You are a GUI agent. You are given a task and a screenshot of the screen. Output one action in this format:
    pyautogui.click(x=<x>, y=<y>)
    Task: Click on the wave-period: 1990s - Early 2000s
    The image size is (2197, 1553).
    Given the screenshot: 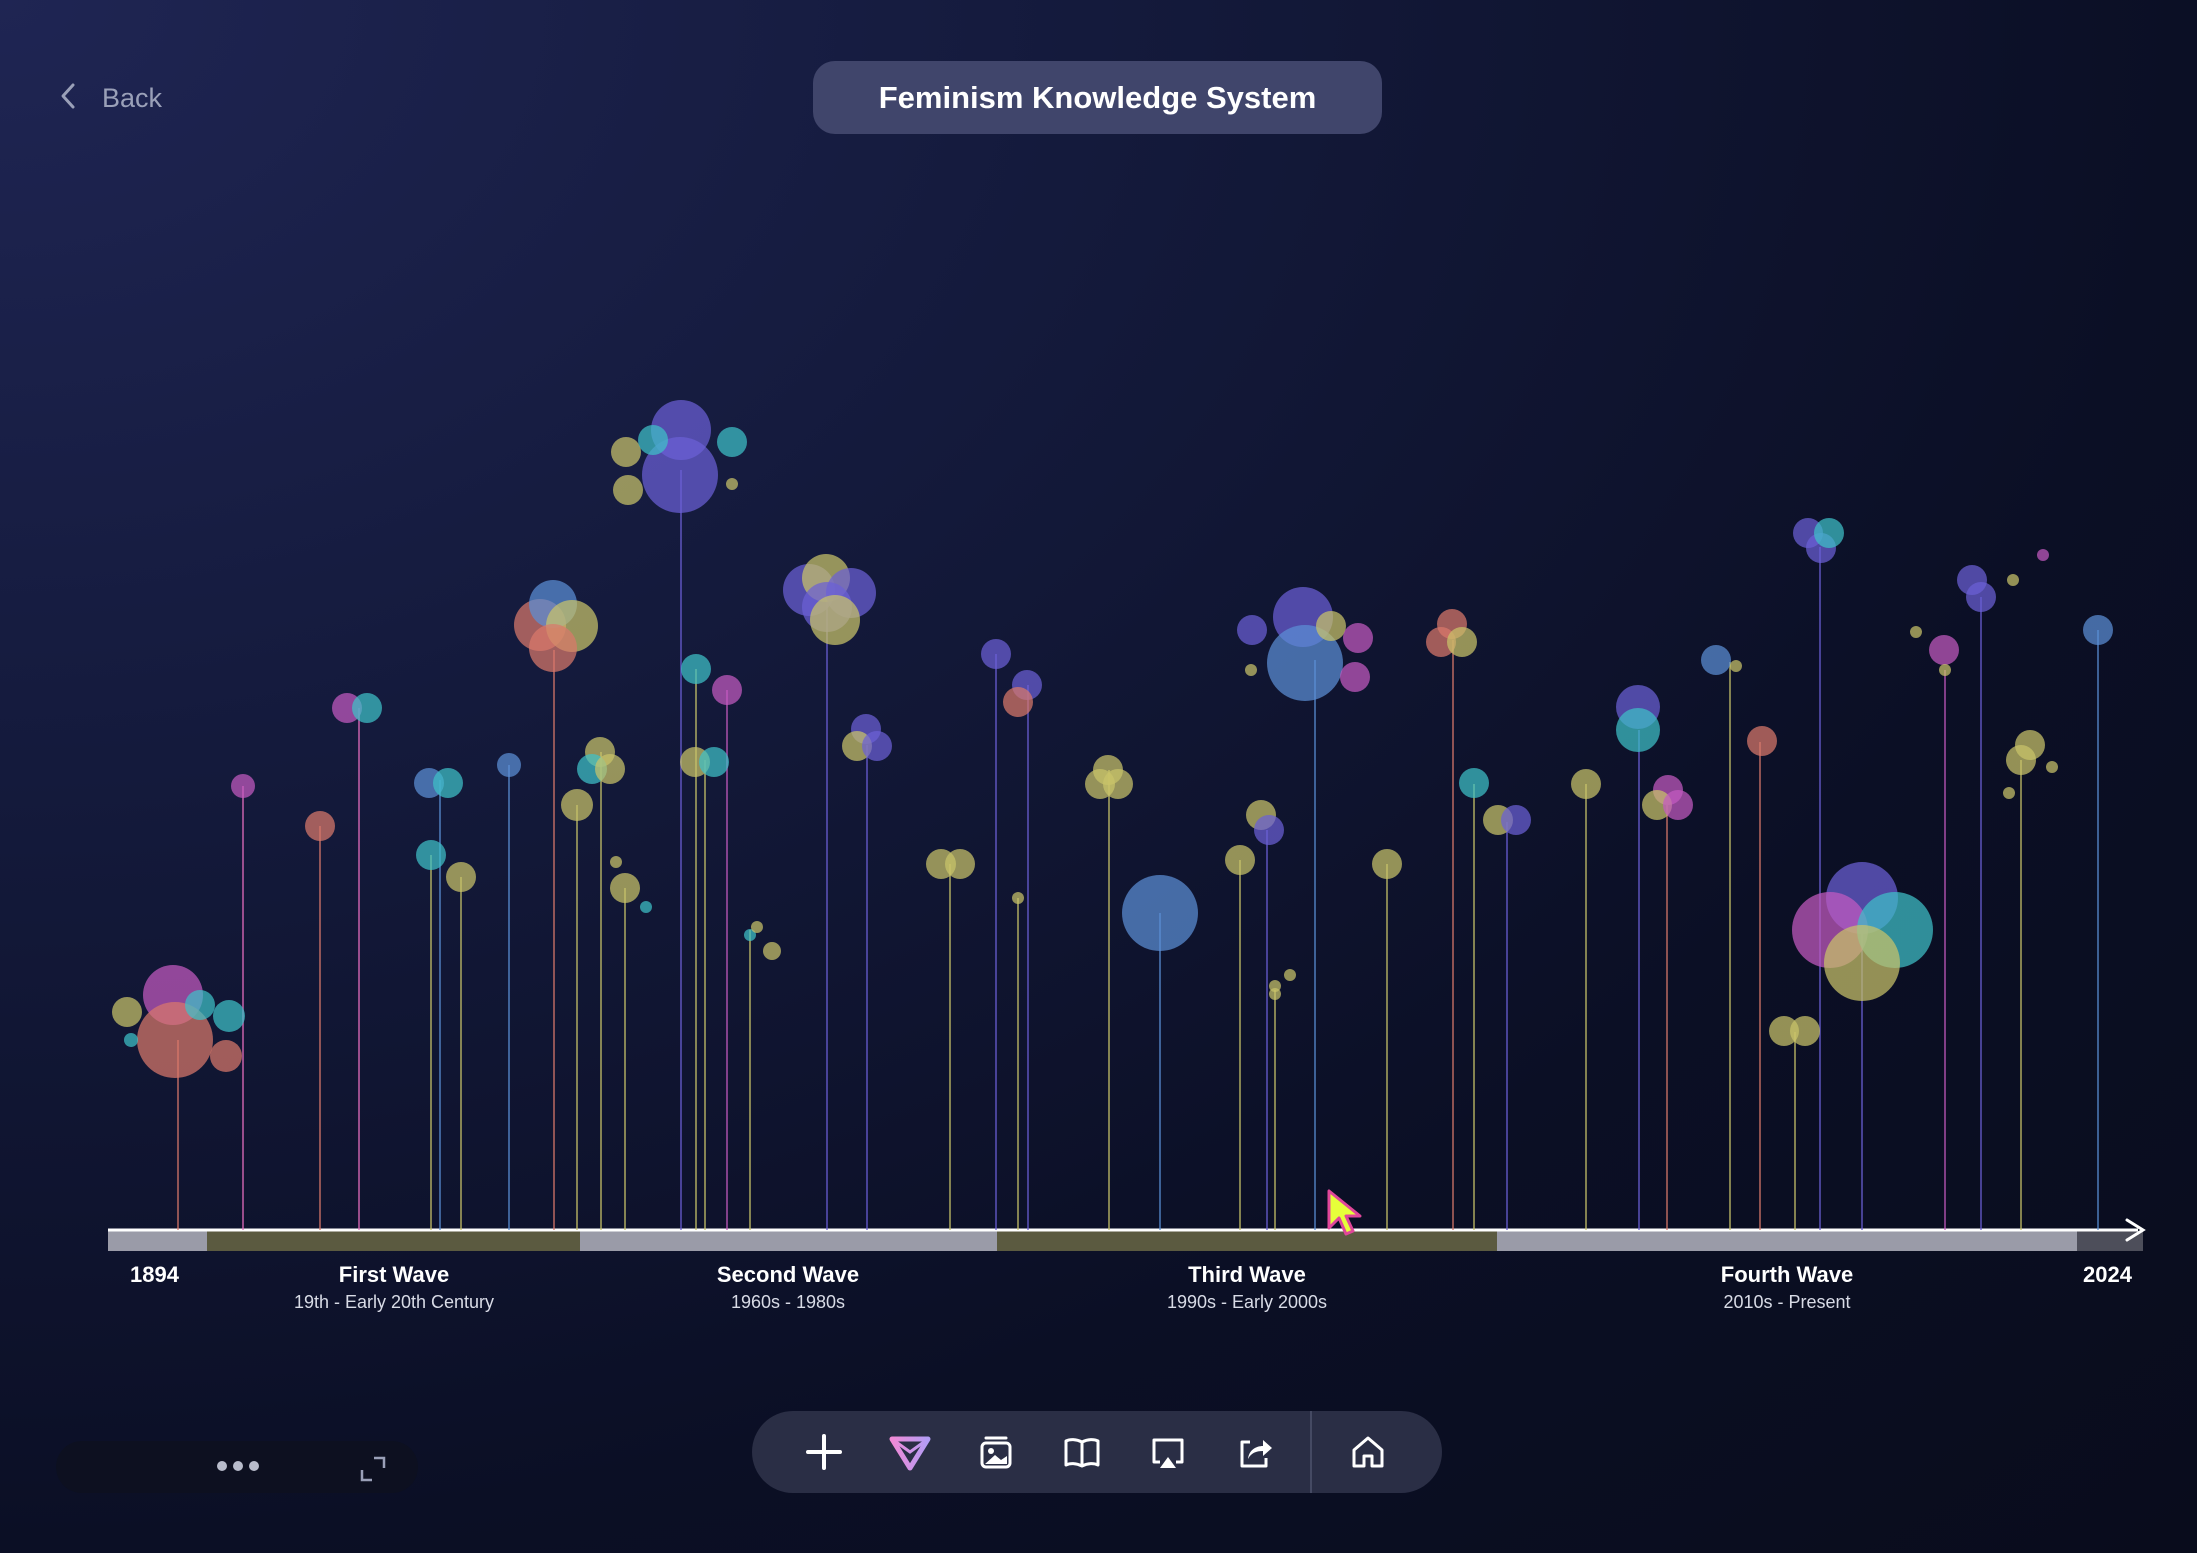 What is the action you would take?
    pyautogui.click(x=1247, y=1302)
    